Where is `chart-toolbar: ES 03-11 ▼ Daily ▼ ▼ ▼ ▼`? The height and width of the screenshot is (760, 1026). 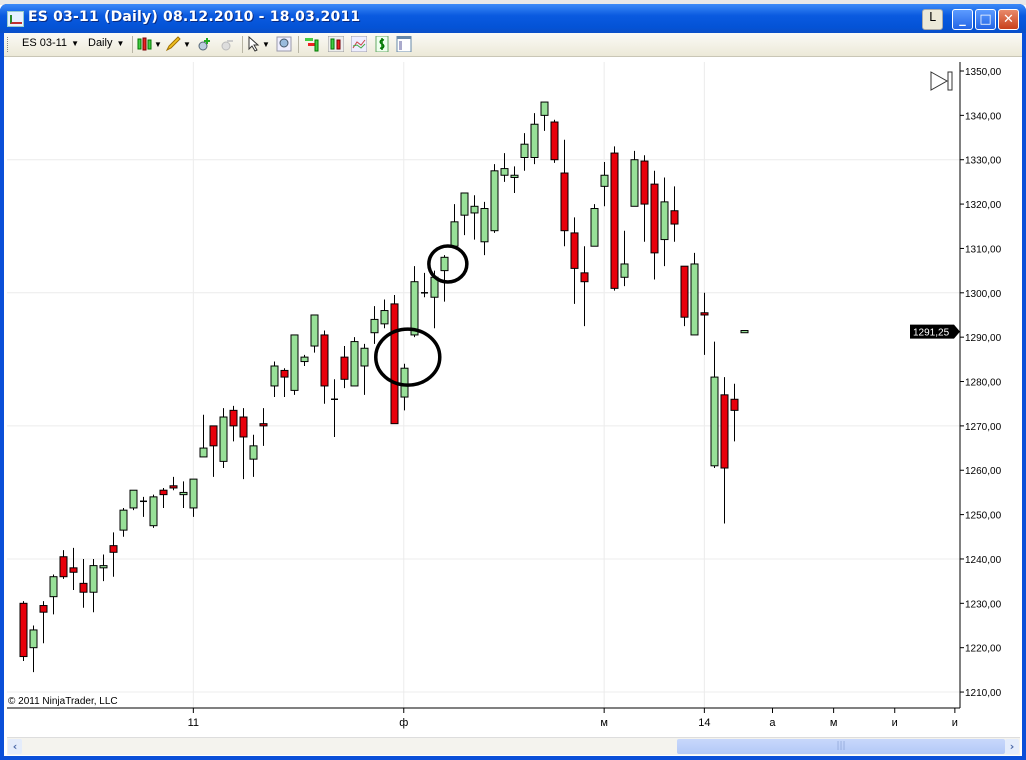
chart-toolbar: ES 03-11 ▼ Daily ▼ ▼ ▼ ▼ is located at coordinates (513, 45).